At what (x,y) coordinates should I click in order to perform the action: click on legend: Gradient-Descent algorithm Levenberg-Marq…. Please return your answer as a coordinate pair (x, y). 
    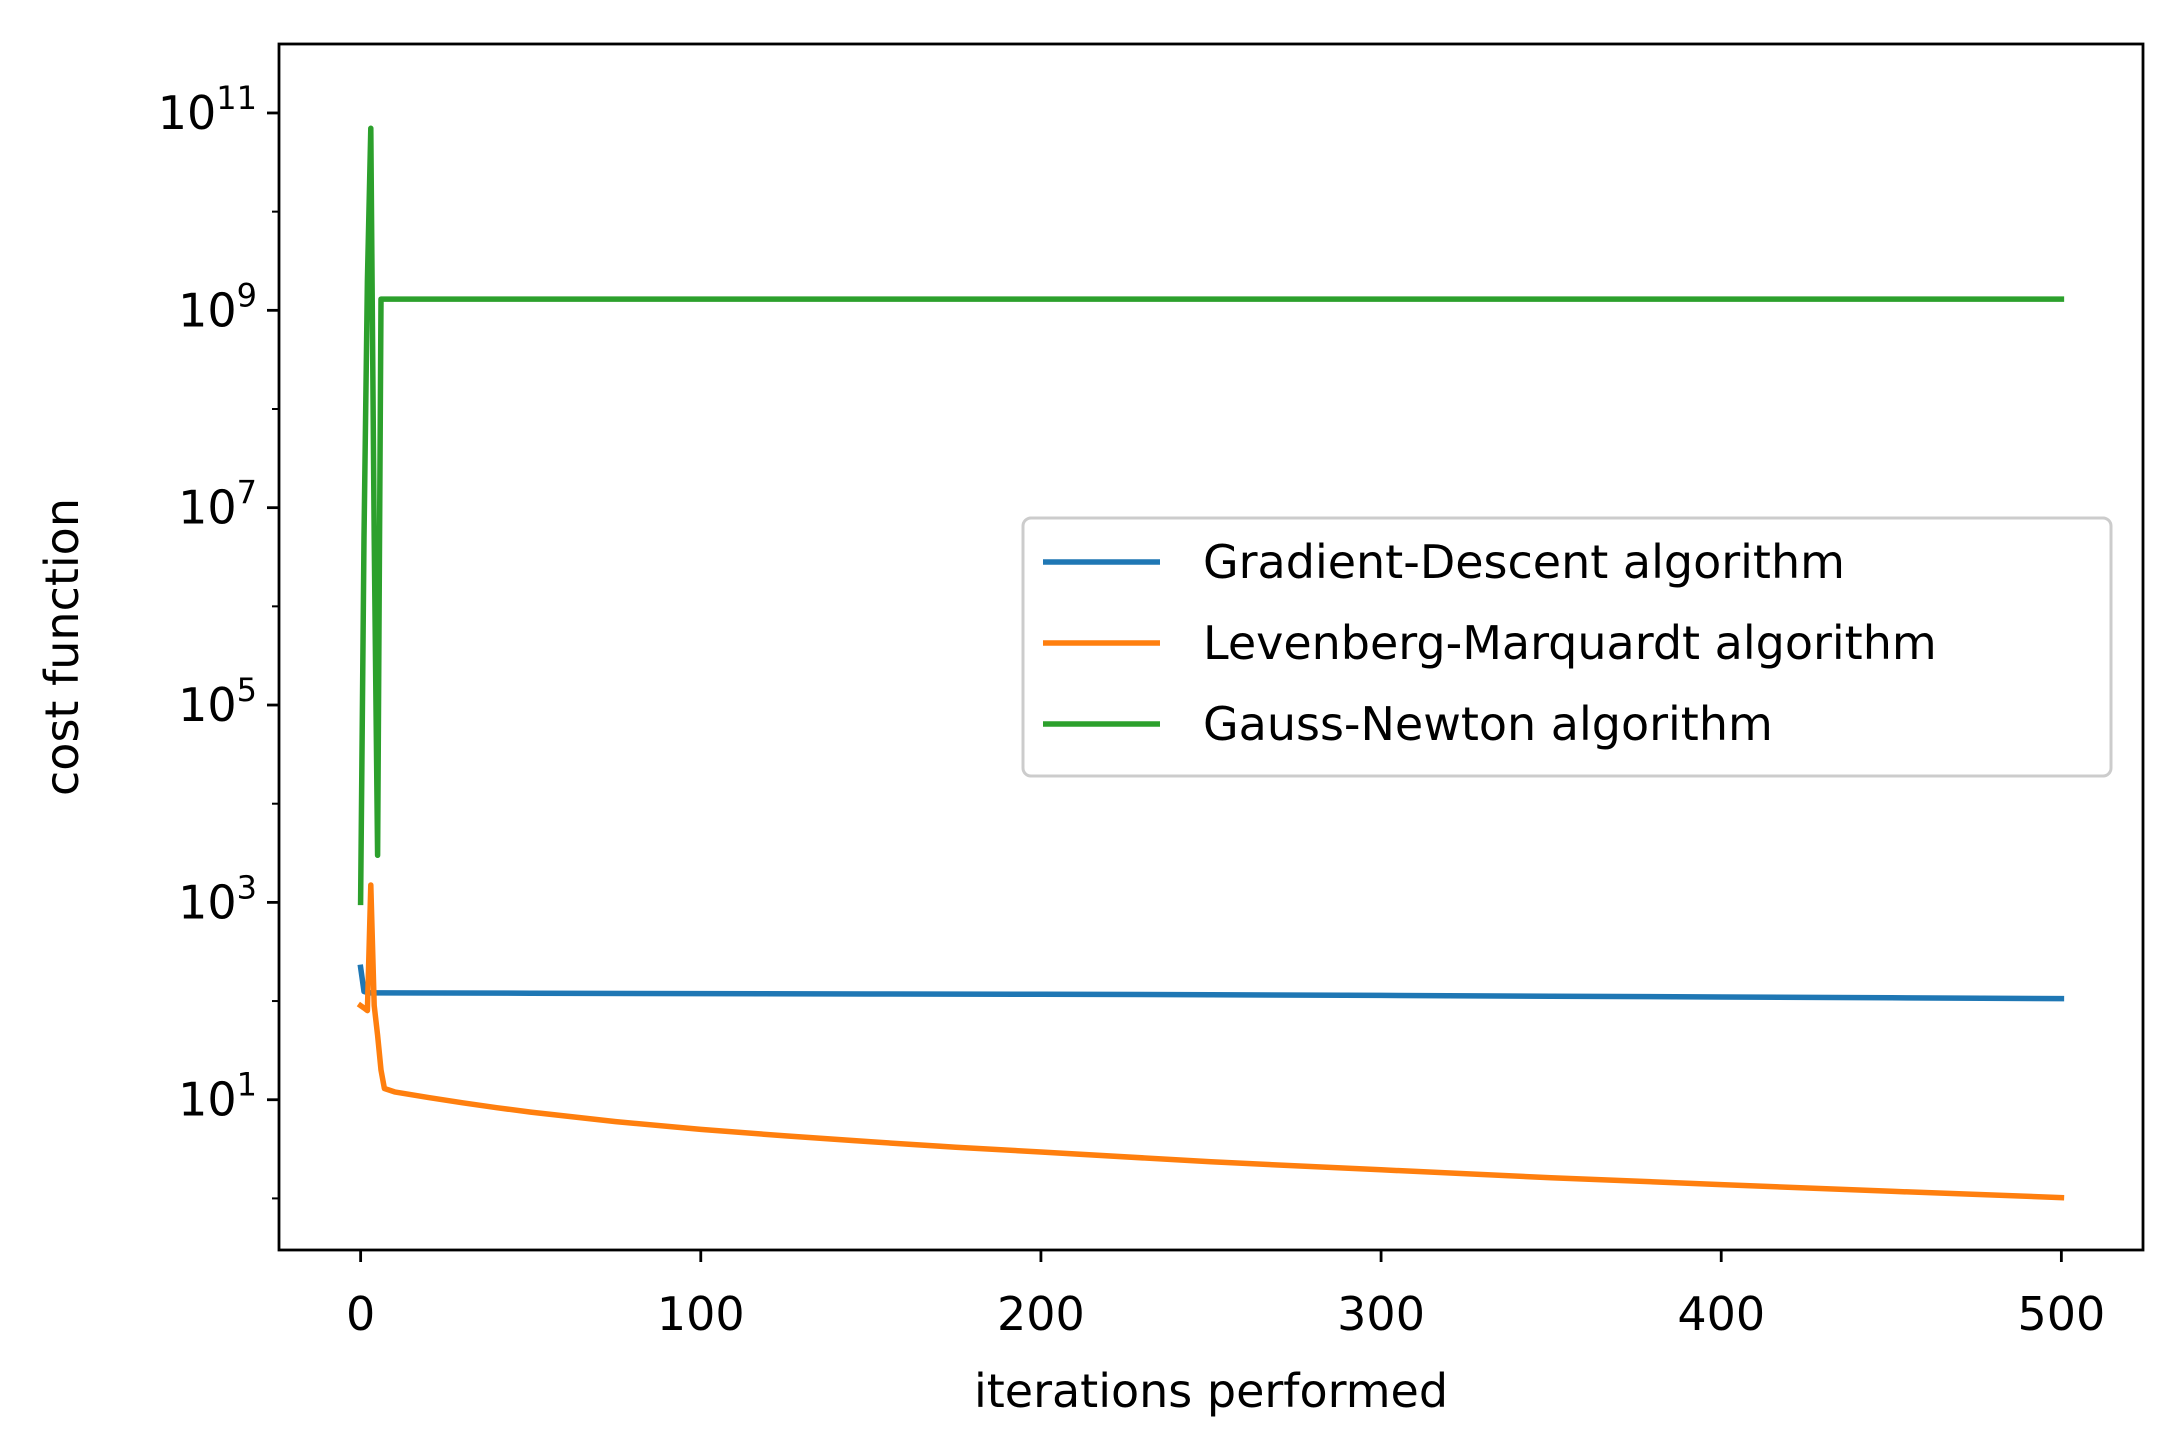
    Looking at the image, I should click on (1567, 647).